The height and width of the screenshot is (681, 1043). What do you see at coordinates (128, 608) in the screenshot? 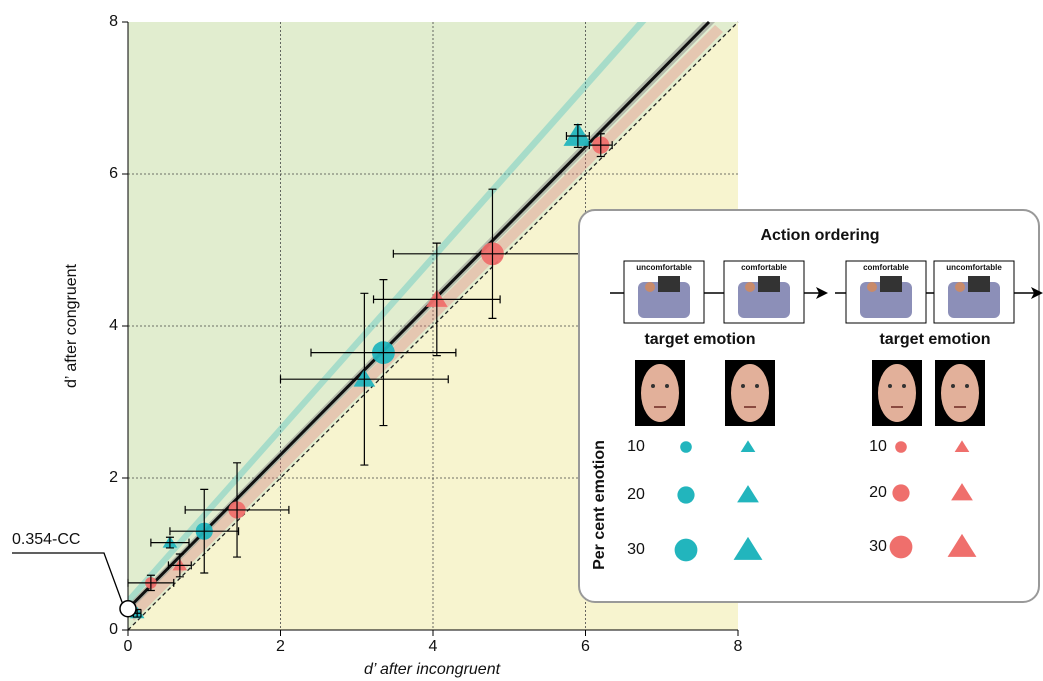
I see `intercept-marker` at bounding box center [128, 608].